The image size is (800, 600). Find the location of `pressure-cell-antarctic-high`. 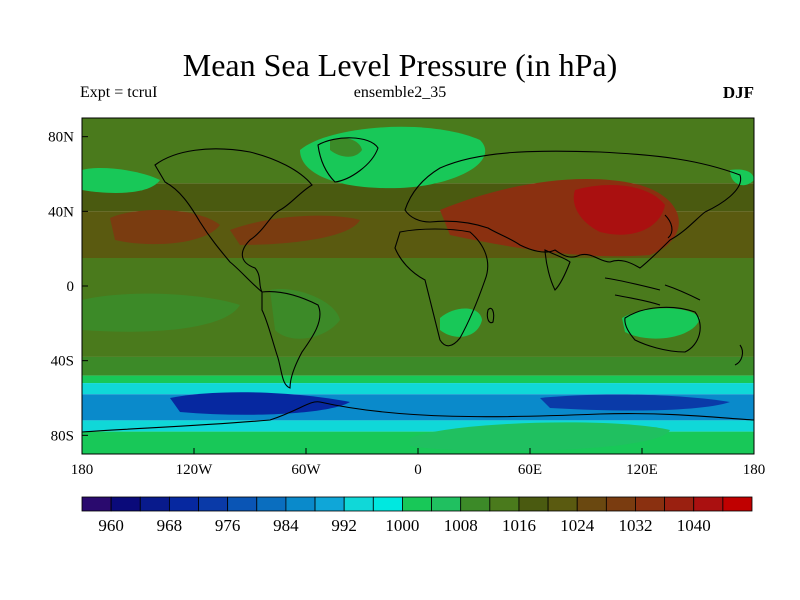

pressure-cell-antarctic-high is located at coordinates (540, 437).